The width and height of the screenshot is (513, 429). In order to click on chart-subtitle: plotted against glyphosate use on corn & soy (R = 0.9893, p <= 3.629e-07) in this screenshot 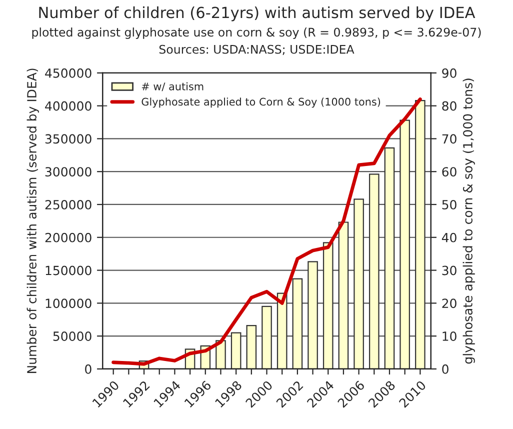, I will do `click(256, 33)`.